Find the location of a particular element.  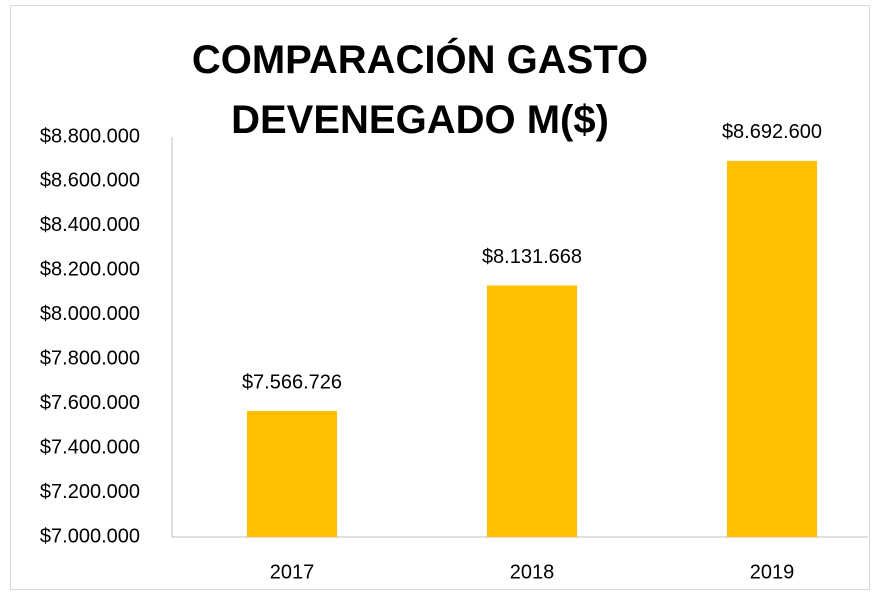

data-label: $8.131.668 is located at coordinates (532, 257).